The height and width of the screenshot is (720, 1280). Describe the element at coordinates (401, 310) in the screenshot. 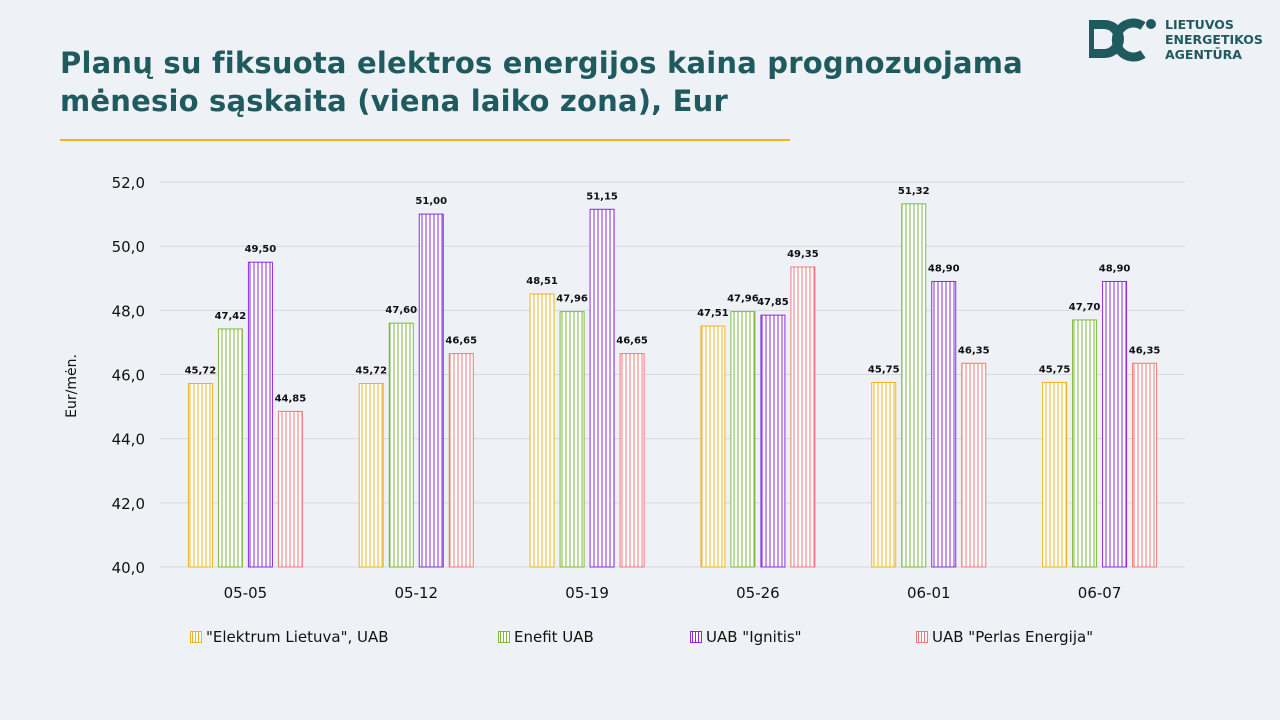

I see `data-label: 47,60` at that location.